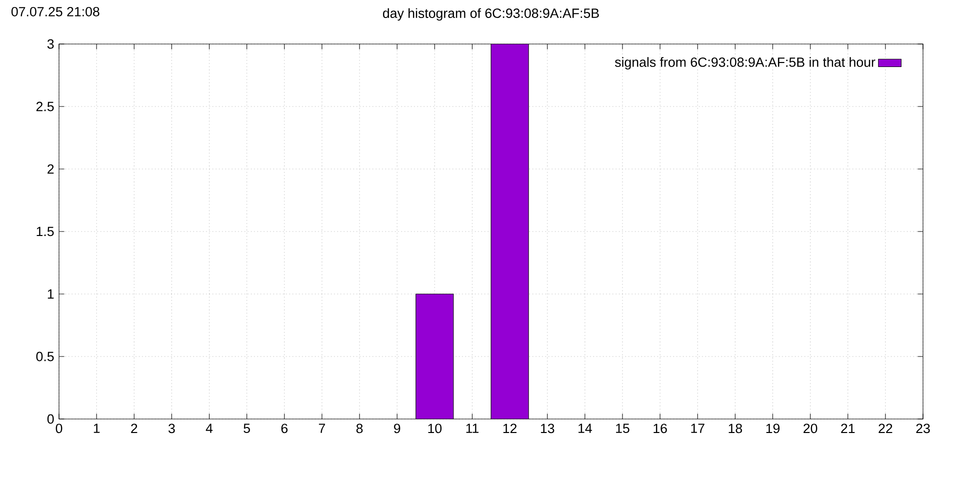  What do you see at coordinates (59, 429) in the screenshot?
I see `x-tick-label: 0` at bounding box center [59, 429].